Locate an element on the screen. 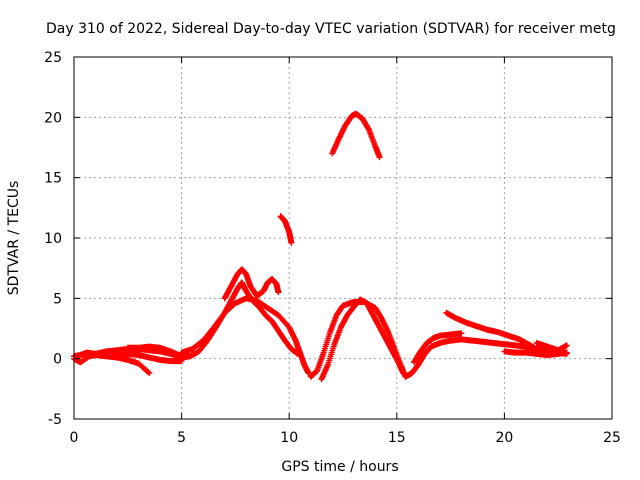  y-axis-label: SDTVAR / TECUs is located at coordinates (14, 238).